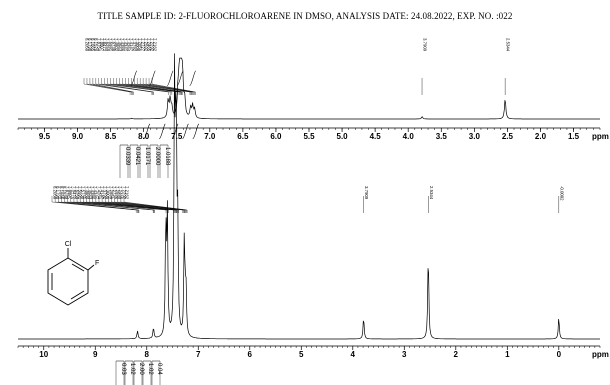 The width and height of the screenshot is (610, 385). Describe the element at coordinates (159, 369) in the screenshot. I see `integral-value: 0.04` at that location.